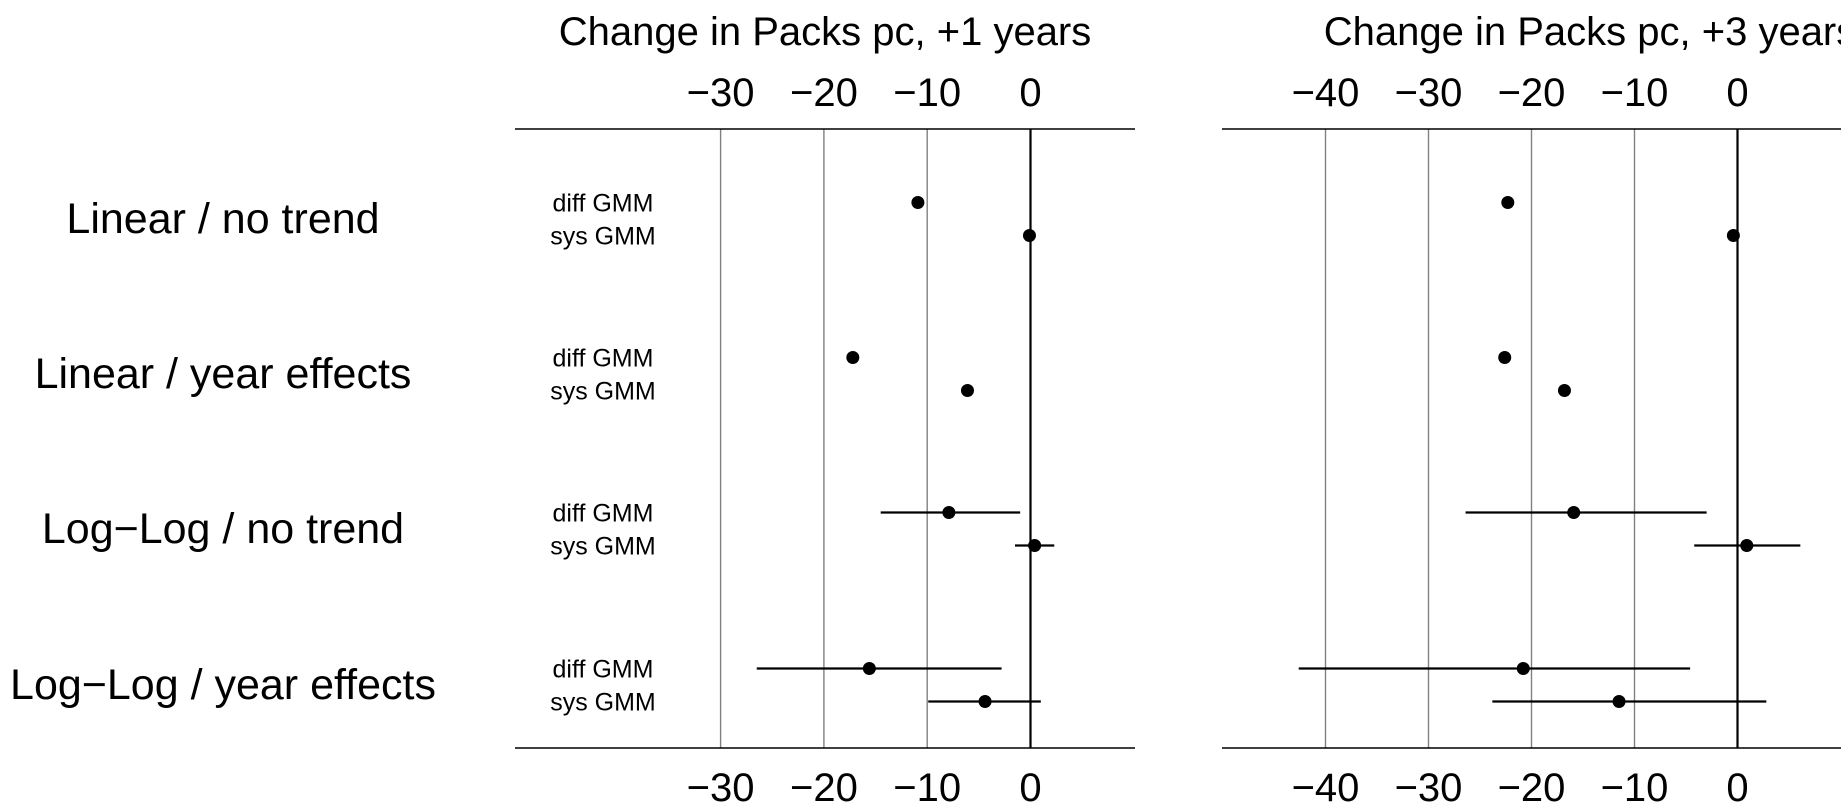 This screenshot has height=808, width=1841. What do you see at coordinates (1582, 32) in the screenshot?
I see `panel-title: Change in Packs pc, +3 years` at bounding box center [1582, 32].